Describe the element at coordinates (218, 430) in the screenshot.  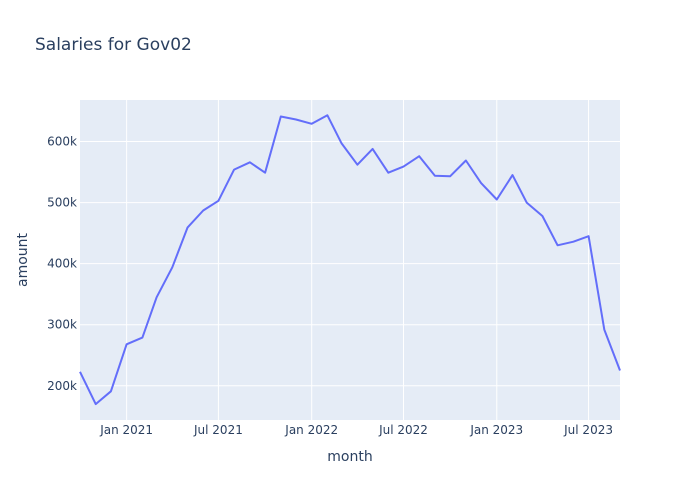
I see `x-tick-label: Jul 2021` at that location.